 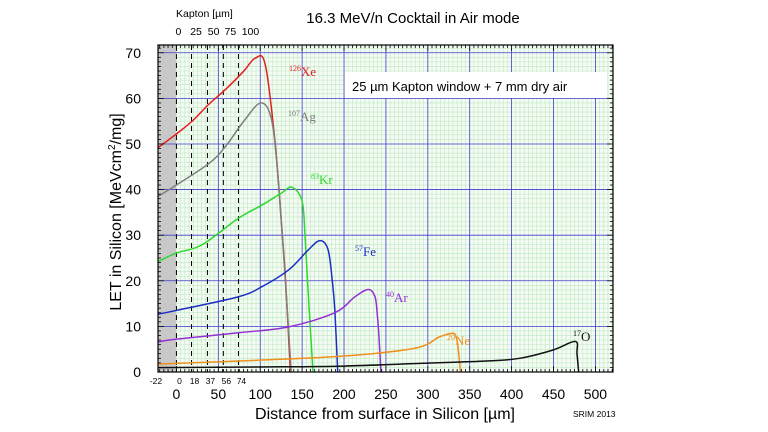 What do you see at coordinates (261, 394) in the screenshot?
I see `x-tick-label: 100` at bounding box center [261, 394].